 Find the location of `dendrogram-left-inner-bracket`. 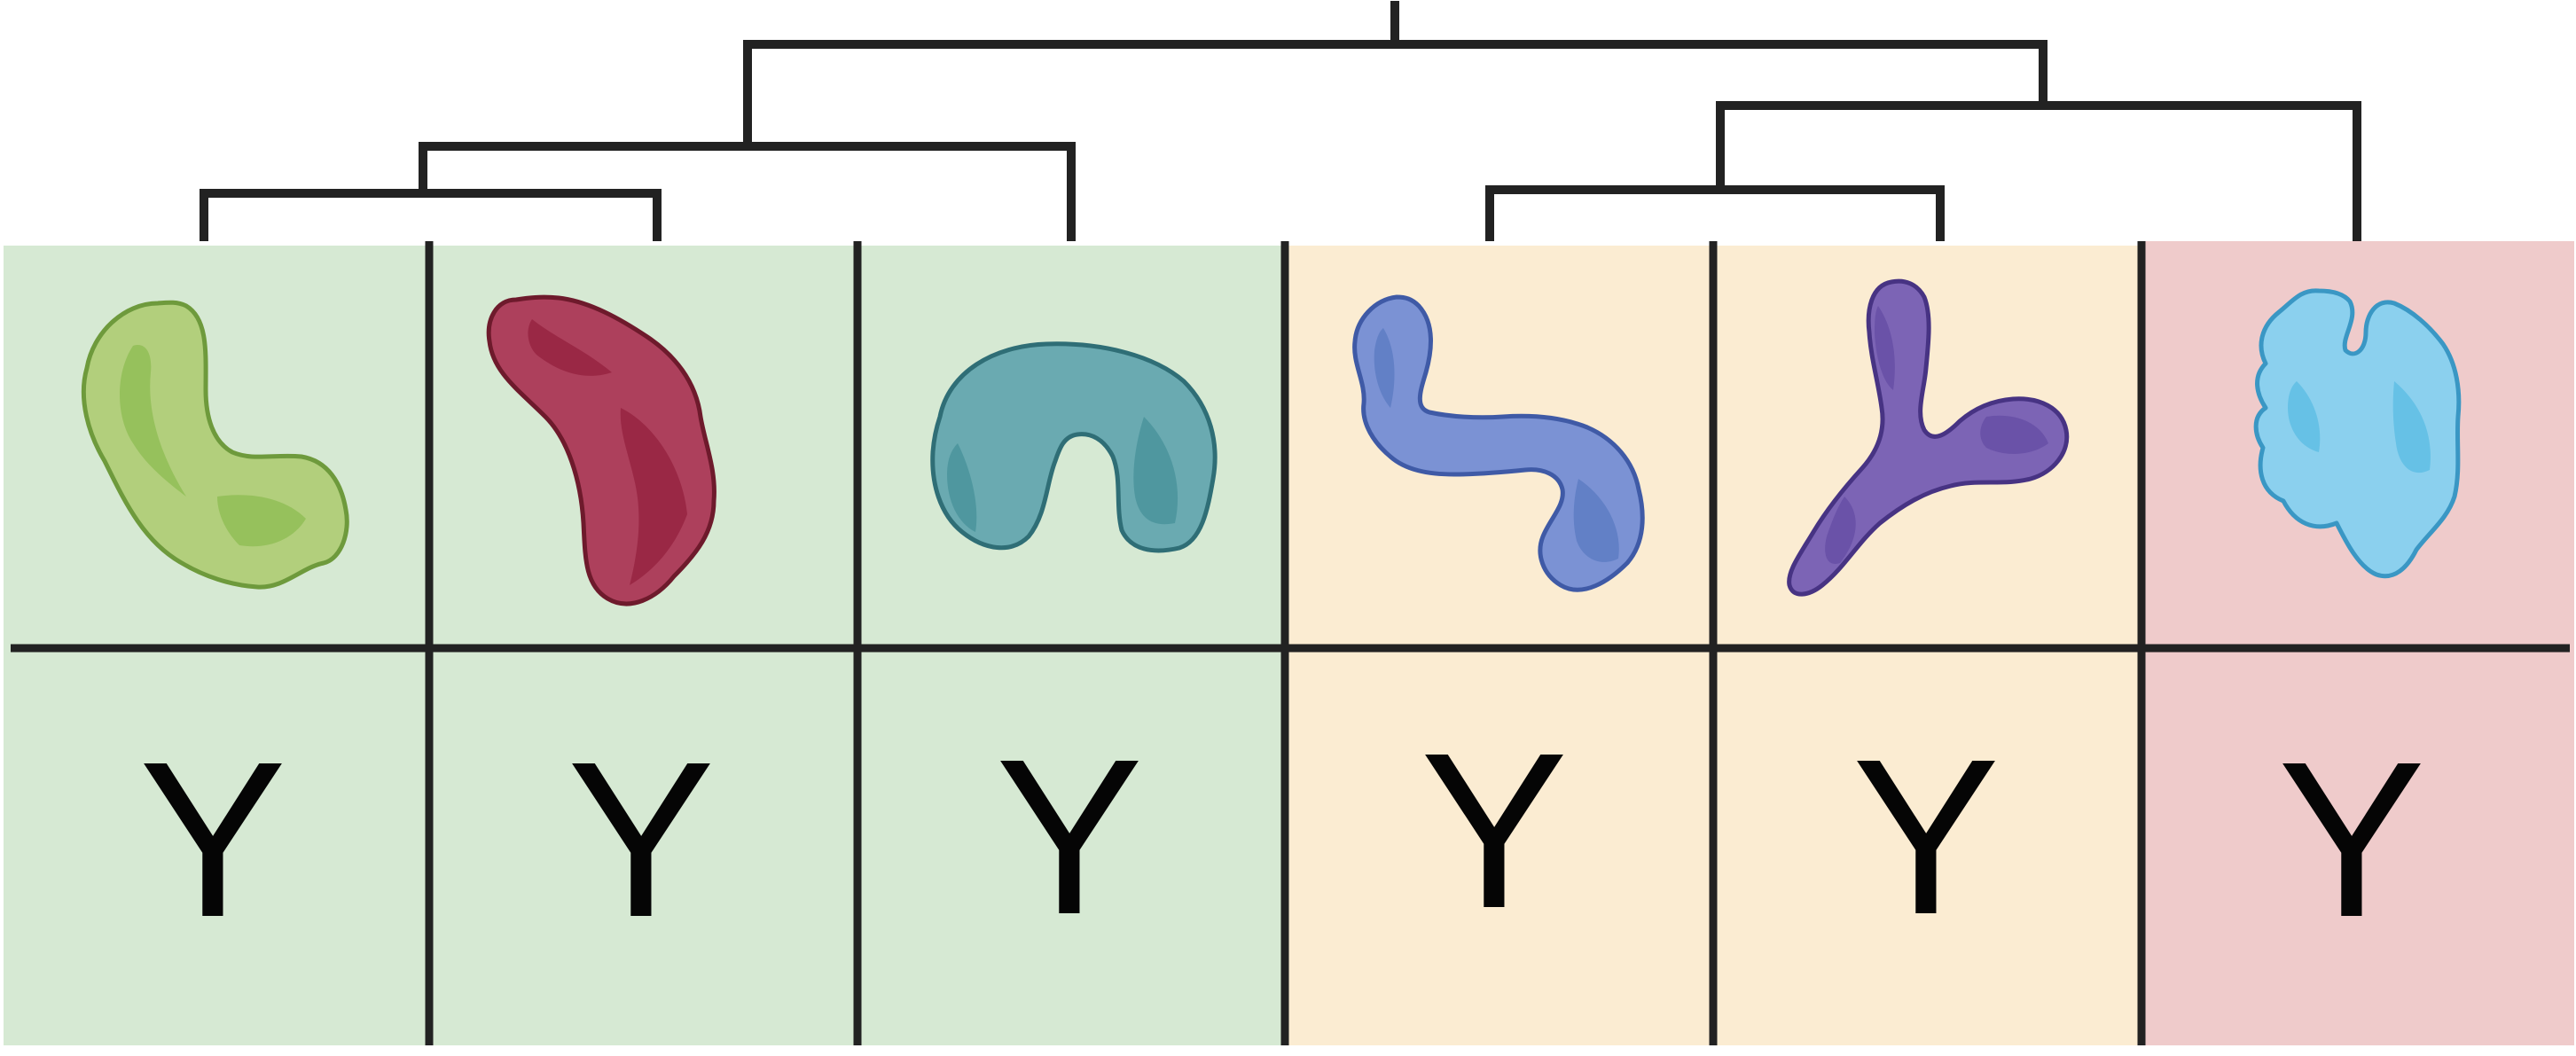

dendrogram-left-inner-bracket is located at coordinates (430, 215).